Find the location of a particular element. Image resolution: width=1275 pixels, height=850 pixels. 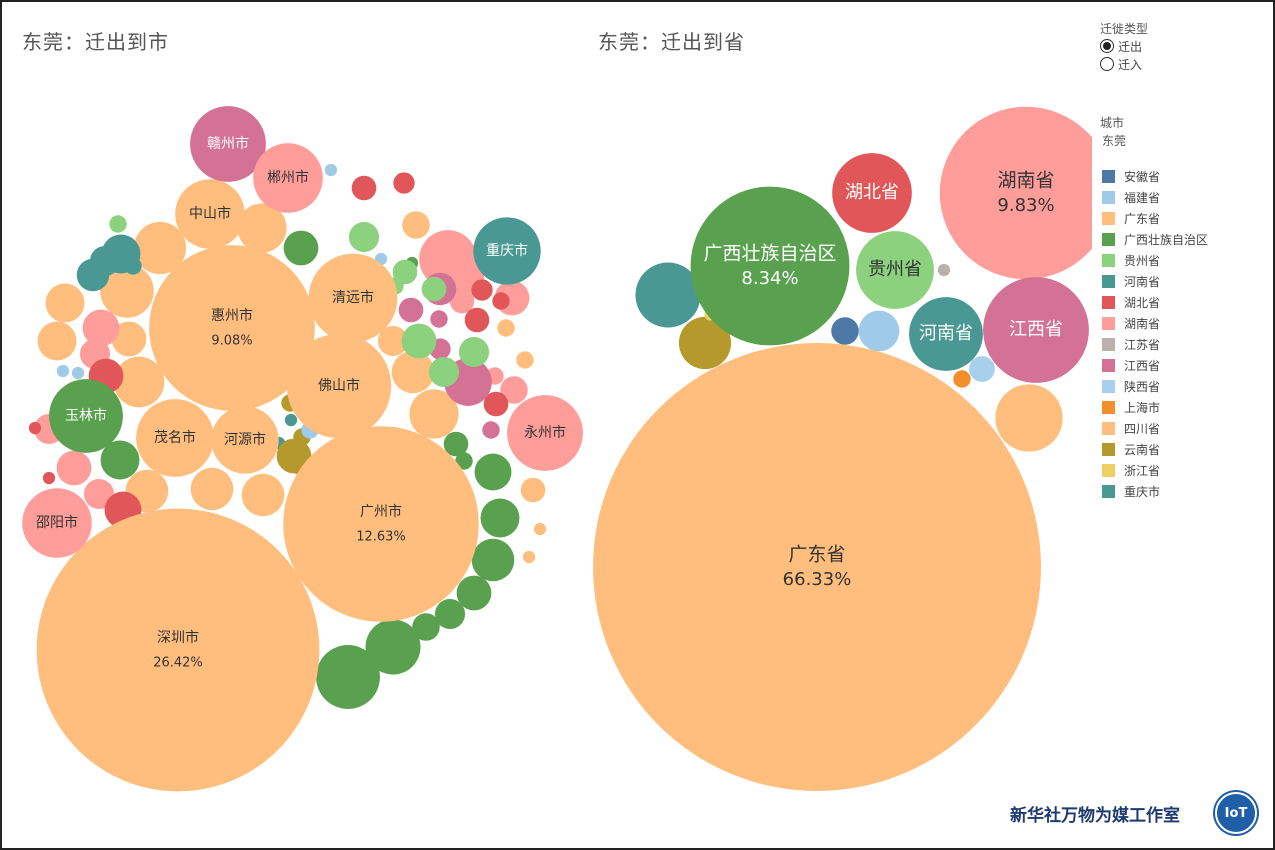

legend-item: 江苏省 is located at coordinates (1155, 344).